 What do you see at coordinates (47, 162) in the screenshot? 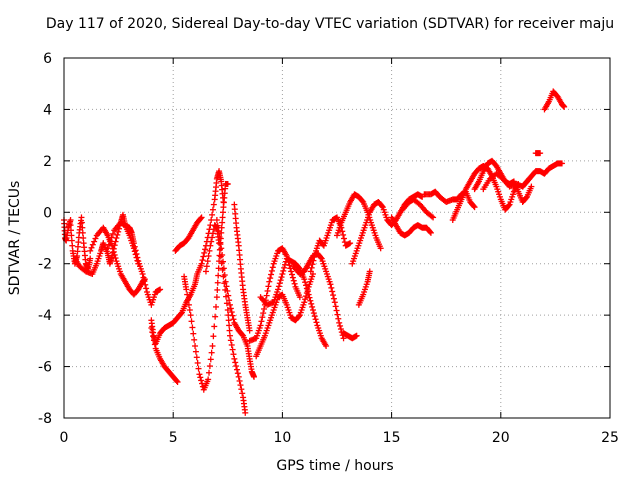
I see `y-tick-label: 2` at bounding box center [47, 162].